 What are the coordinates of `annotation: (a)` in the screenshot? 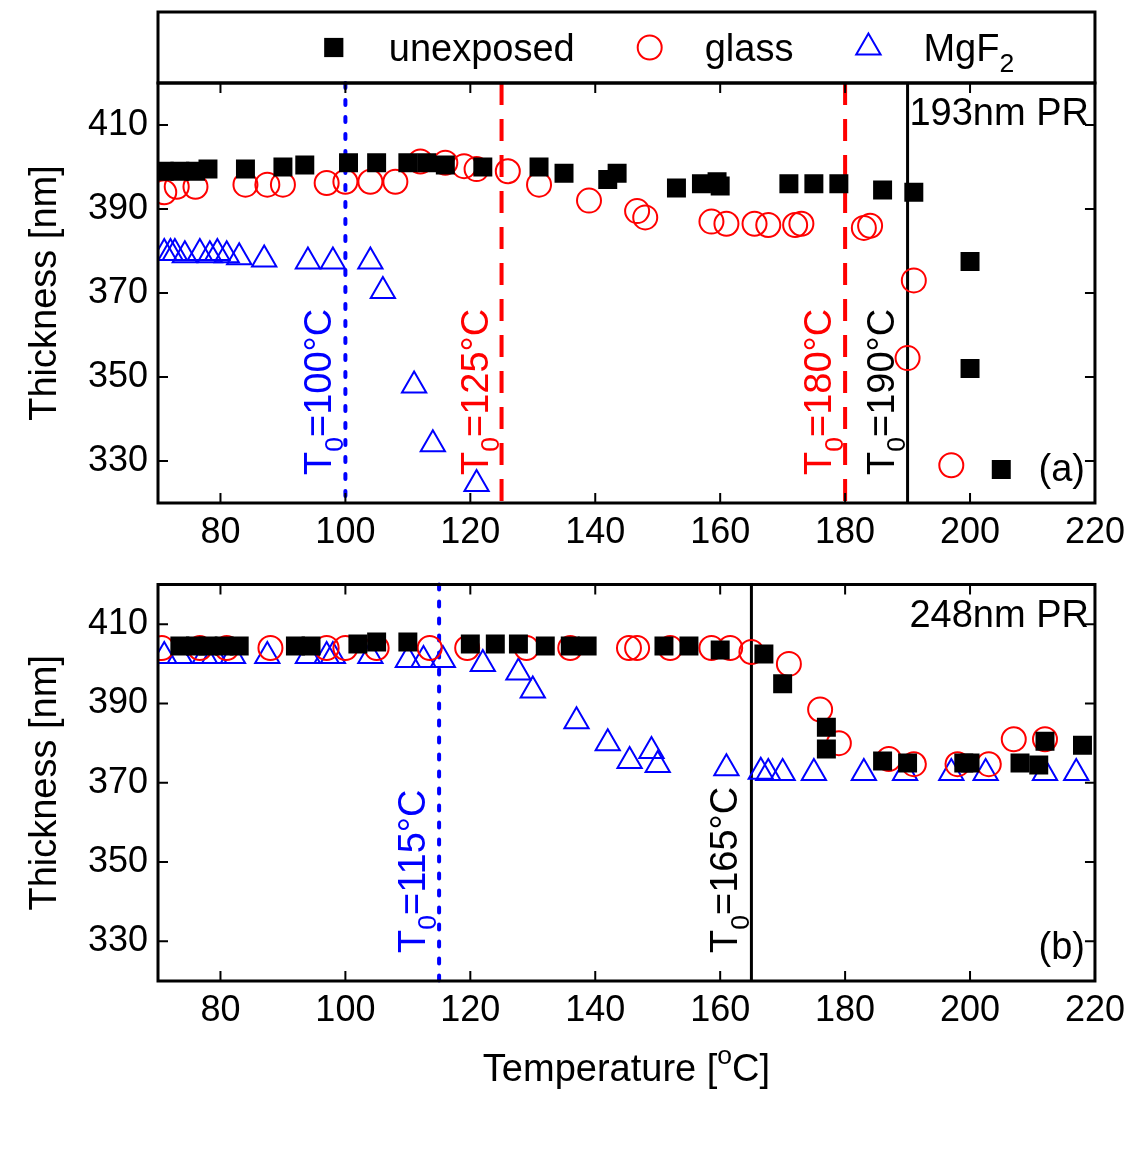 It's located at (1061, 468).